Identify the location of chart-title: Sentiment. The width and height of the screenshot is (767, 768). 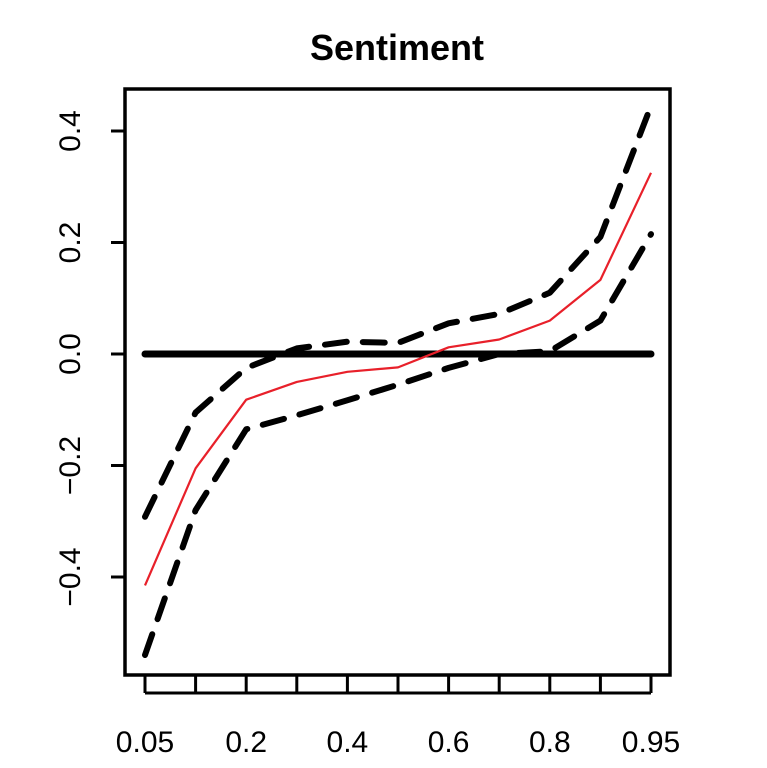
(397, 47).